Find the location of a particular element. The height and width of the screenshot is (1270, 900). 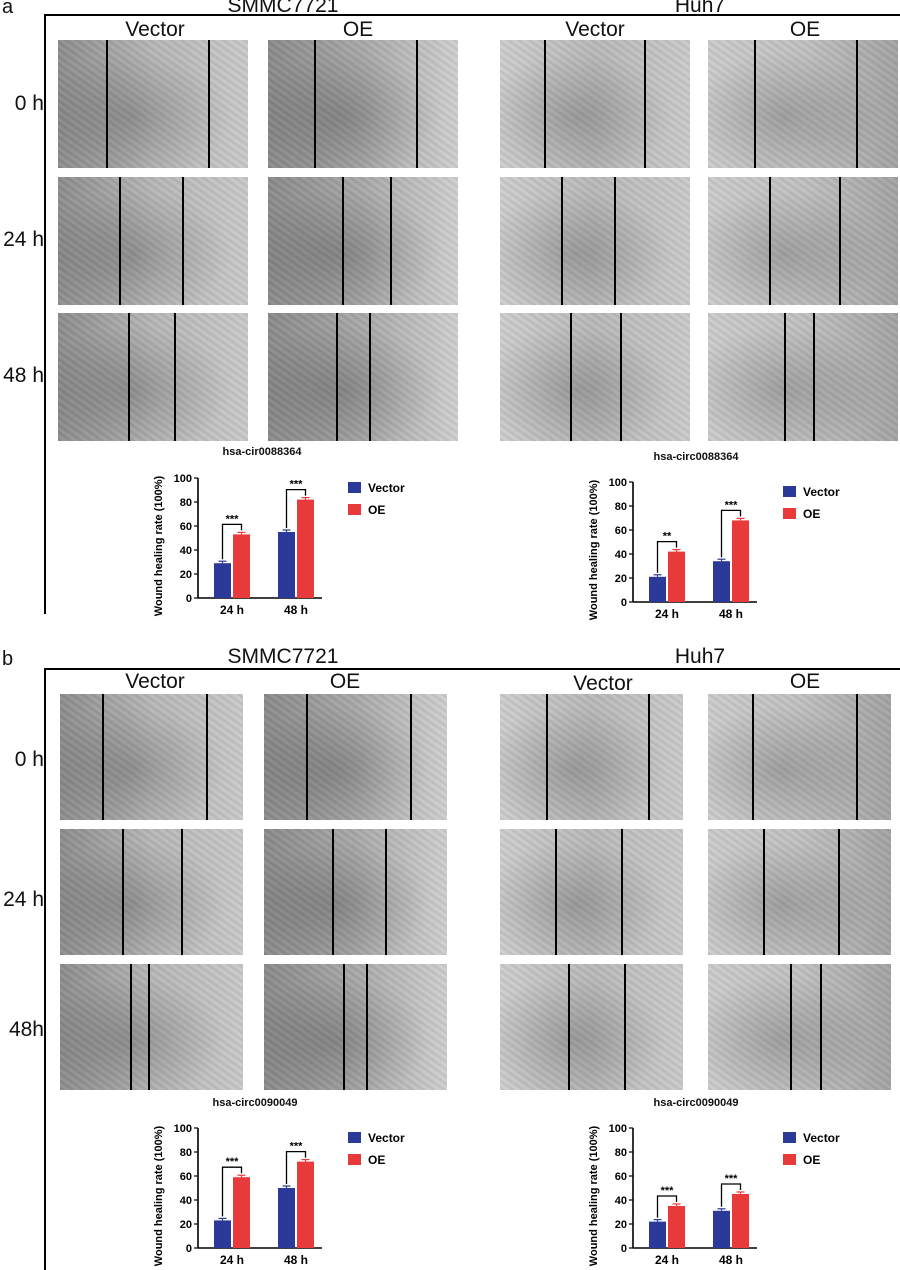

panel-b-subtitle-2: hsa-circ0090049 is located at coordinates (696, 1103).